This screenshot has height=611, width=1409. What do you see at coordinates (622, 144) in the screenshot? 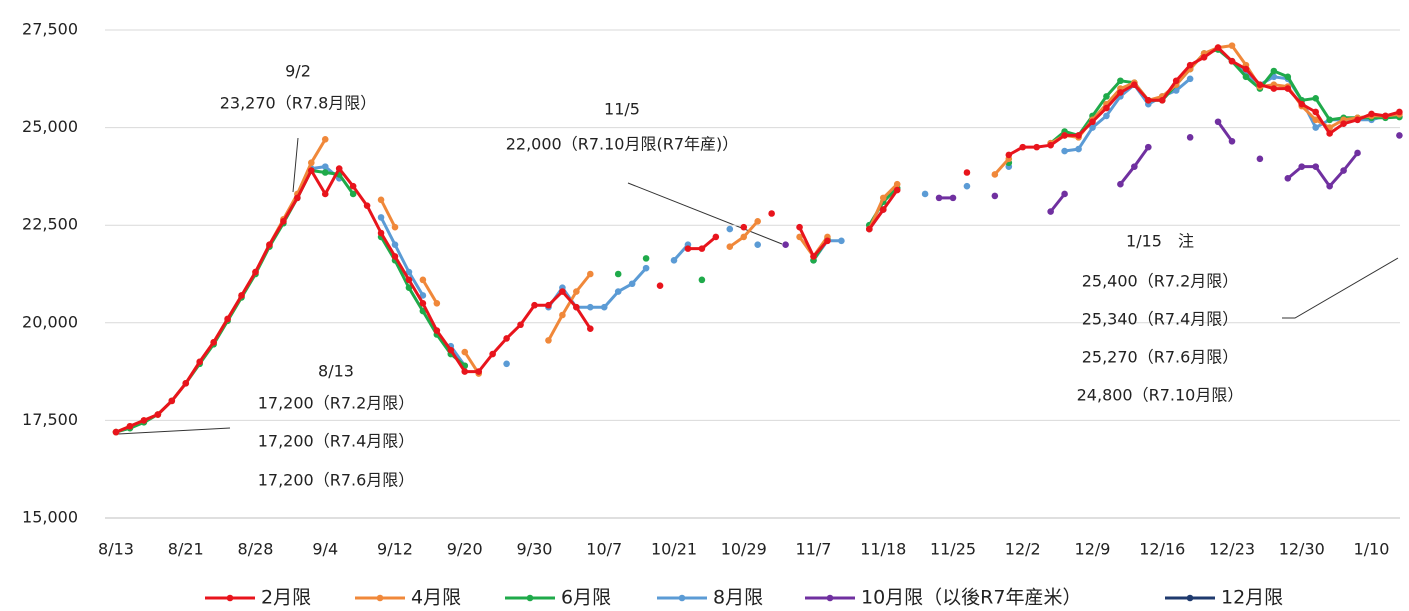
I see `annotation: 22,000（R7.10月限(R7年産)）` at bounding box center [622, 144].